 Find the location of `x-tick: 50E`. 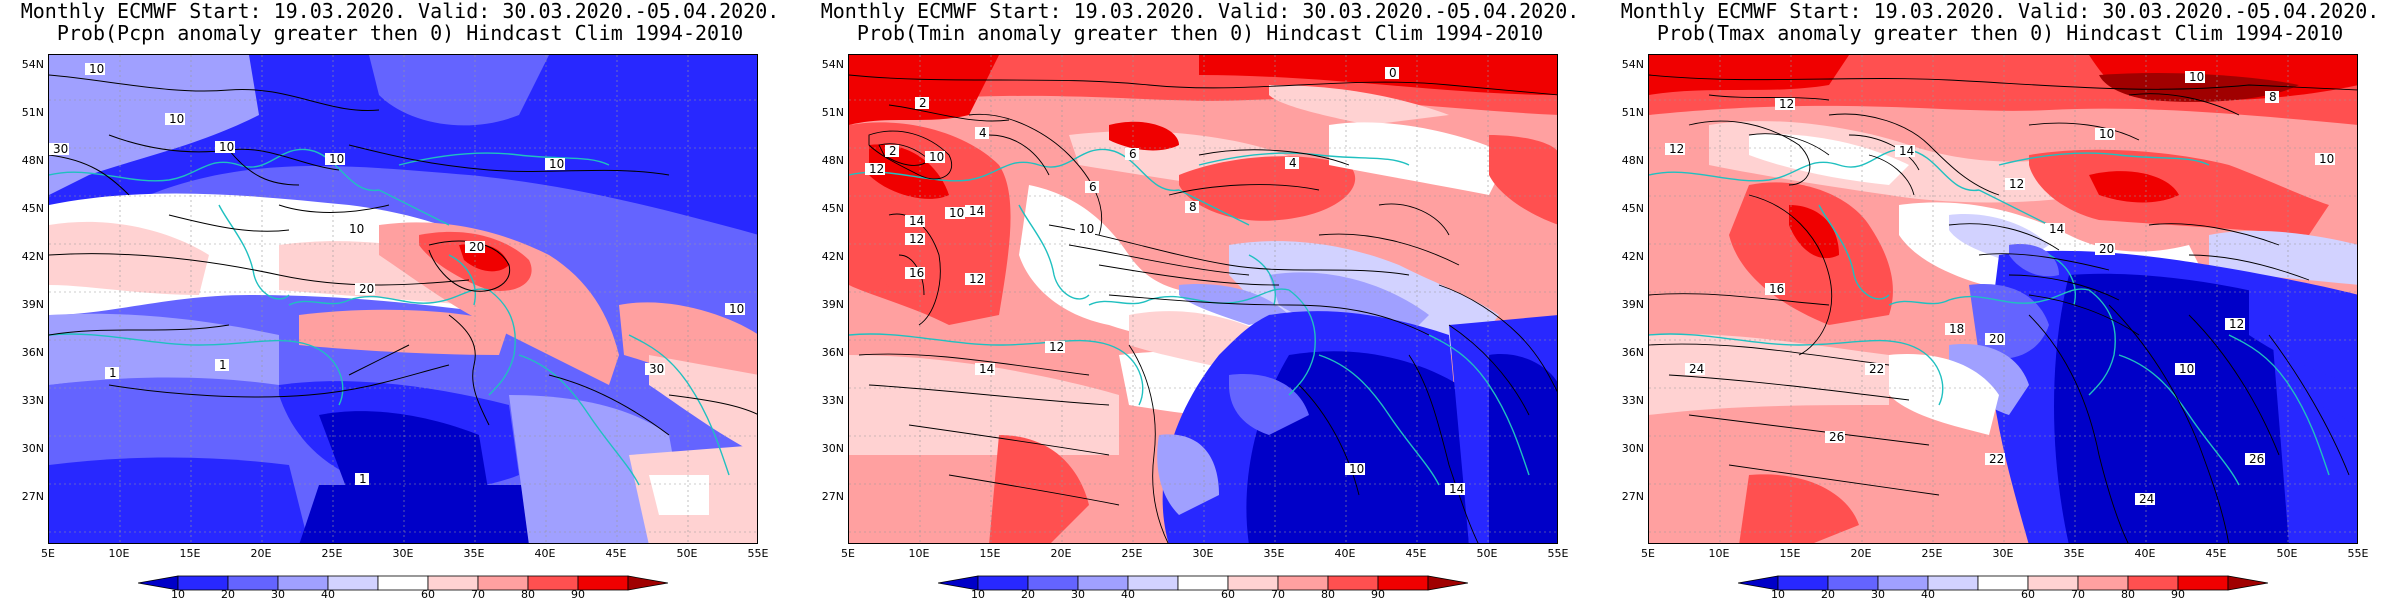

x-tick: 50E is located at coordinates (687, 553).